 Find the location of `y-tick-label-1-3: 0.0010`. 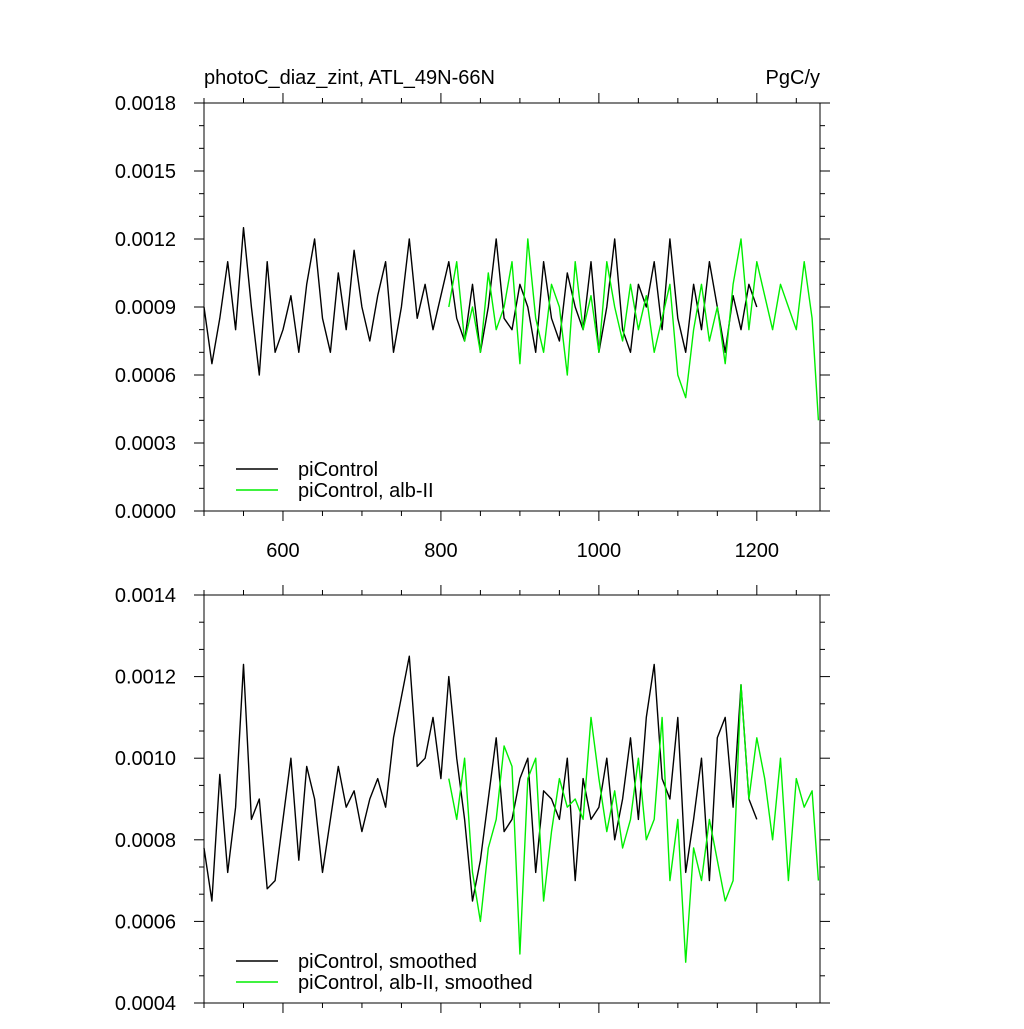

y-tick-label-1-3: 0.0010 is located at coordinates (145, 759).